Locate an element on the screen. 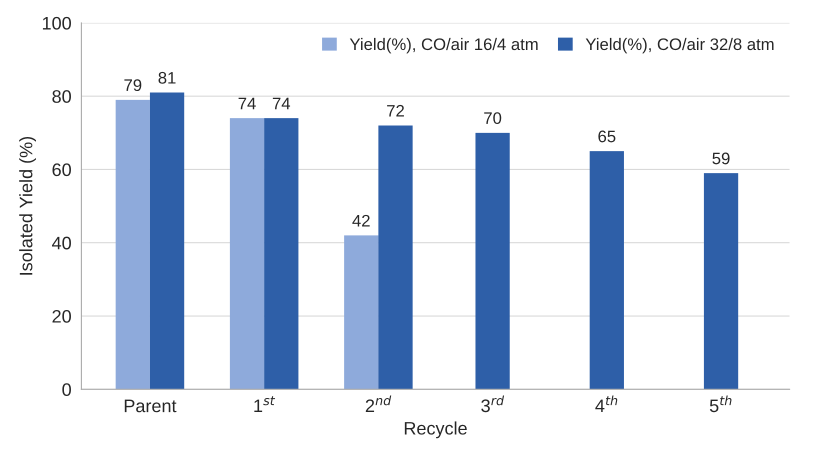 The height and width of the screenshot is (458, 814). y-tick-label: 40 is located at coordinates (61, 243).